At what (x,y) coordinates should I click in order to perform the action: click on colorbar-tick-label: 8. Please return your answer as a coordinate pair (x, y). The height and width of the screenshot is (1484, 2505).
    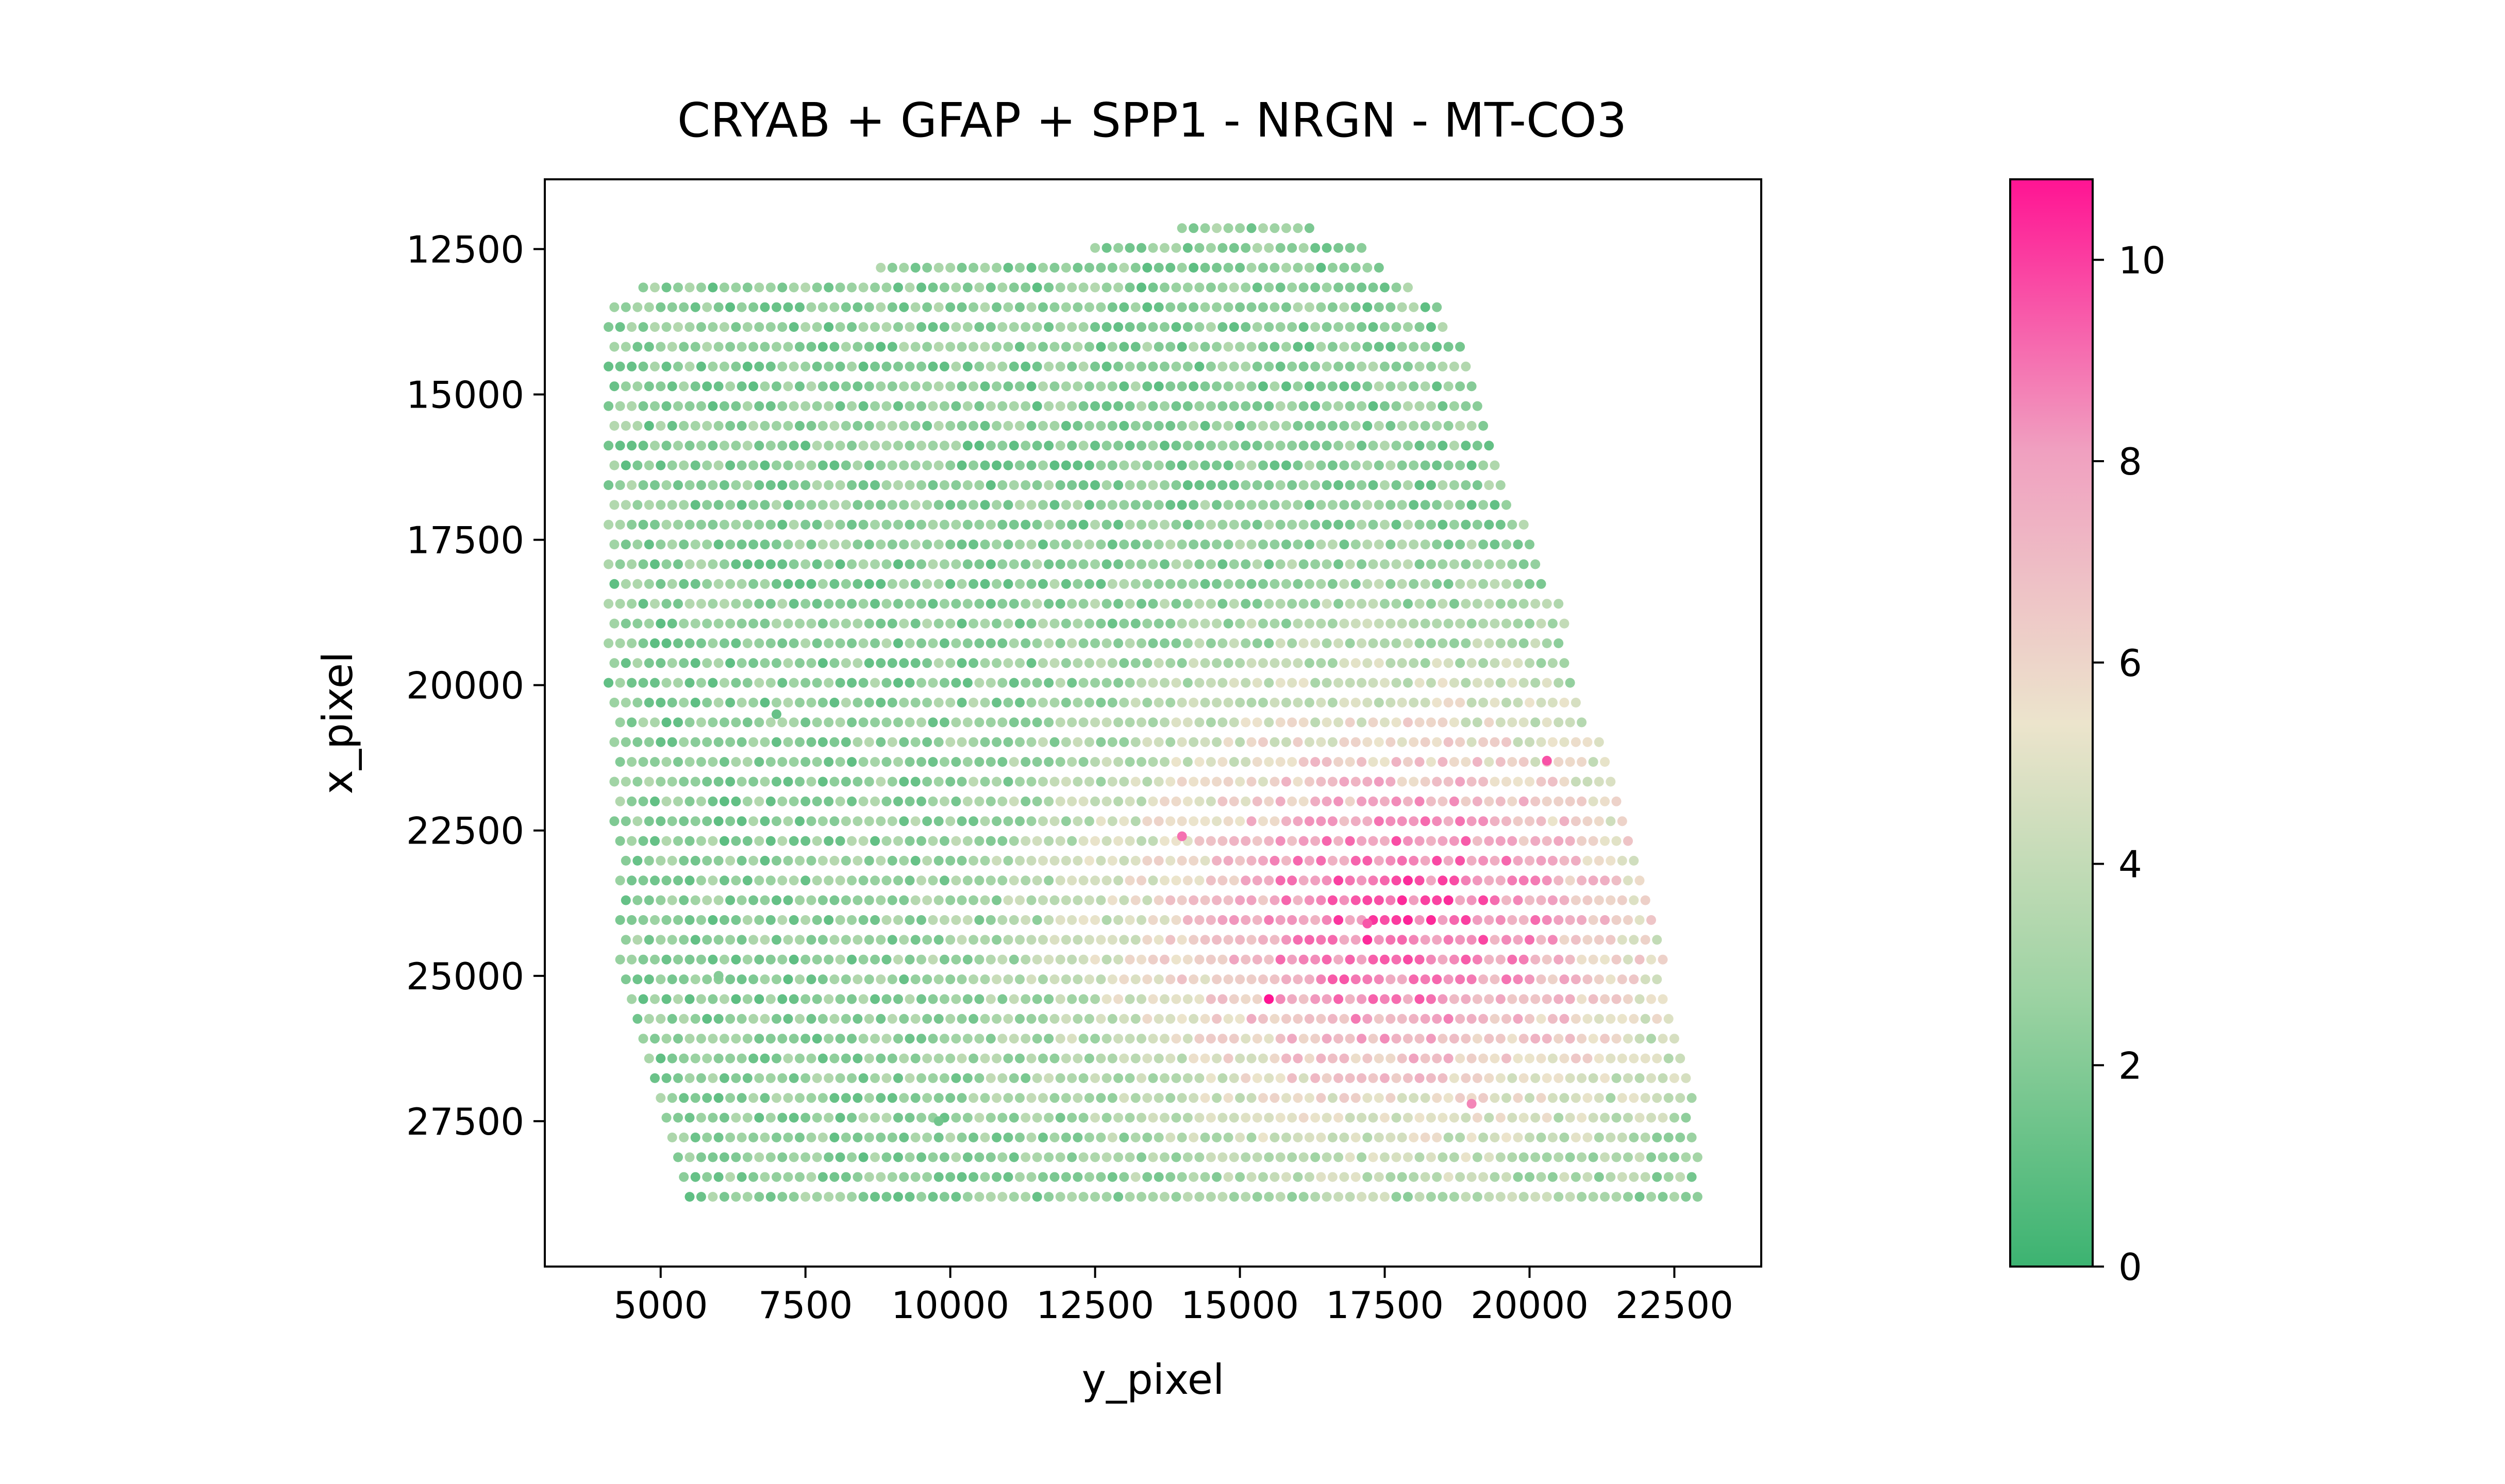
    Looking at the image, I should click on (2130, 461).